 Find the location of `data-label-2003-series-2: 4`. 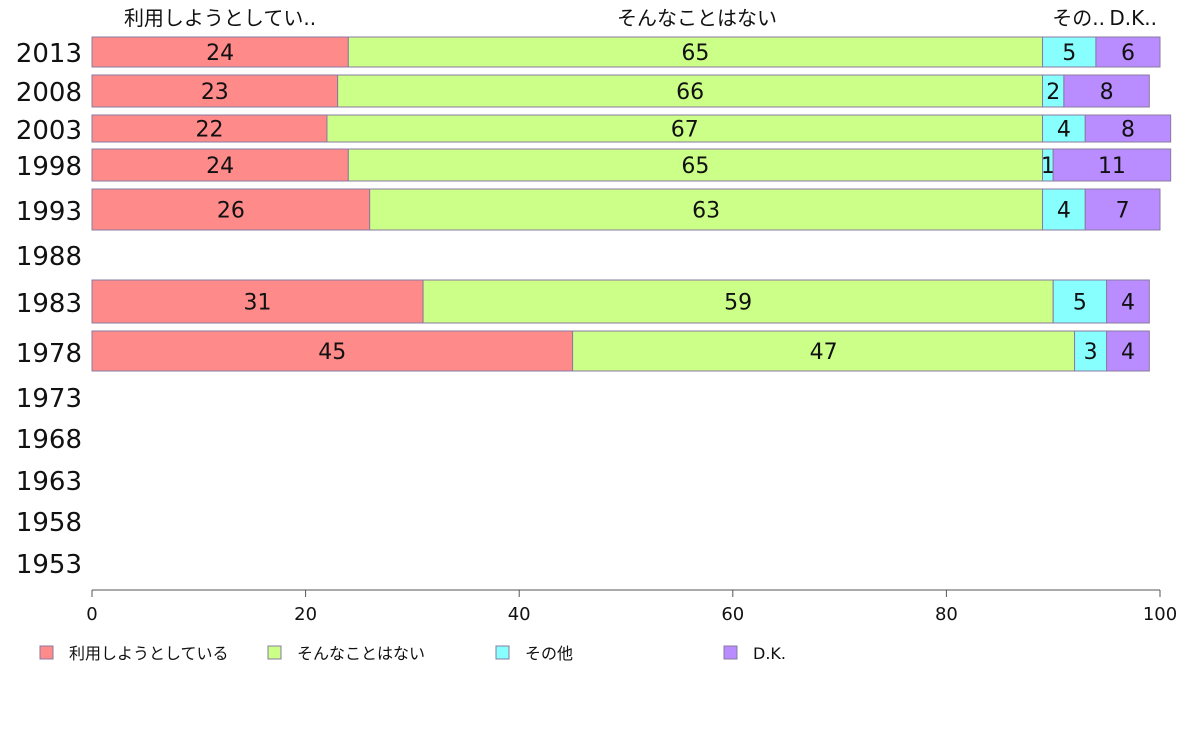

data-label-2003-series-2: 4 is located at coordinates (1064, 130).